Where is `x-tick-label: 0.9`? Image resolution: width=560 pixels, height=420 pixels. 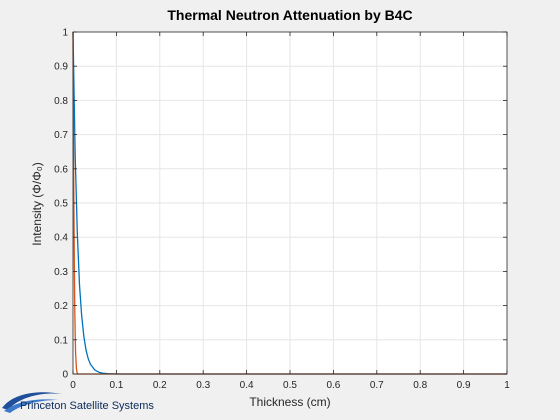 x-tick-label: 0.9 is located at coordinates (464, 385).